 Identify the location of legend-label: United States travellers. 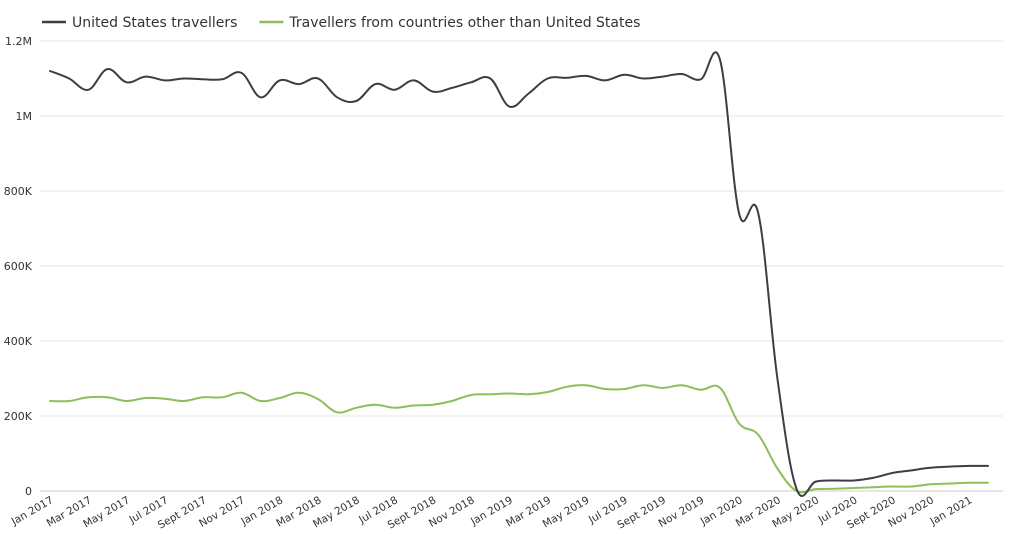
(154, 23).